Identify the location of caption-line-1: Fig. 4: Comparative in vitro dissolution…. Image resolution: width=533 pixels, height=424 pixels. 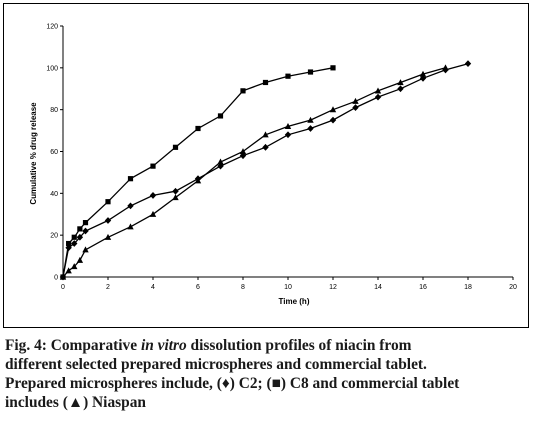
(267, 345).